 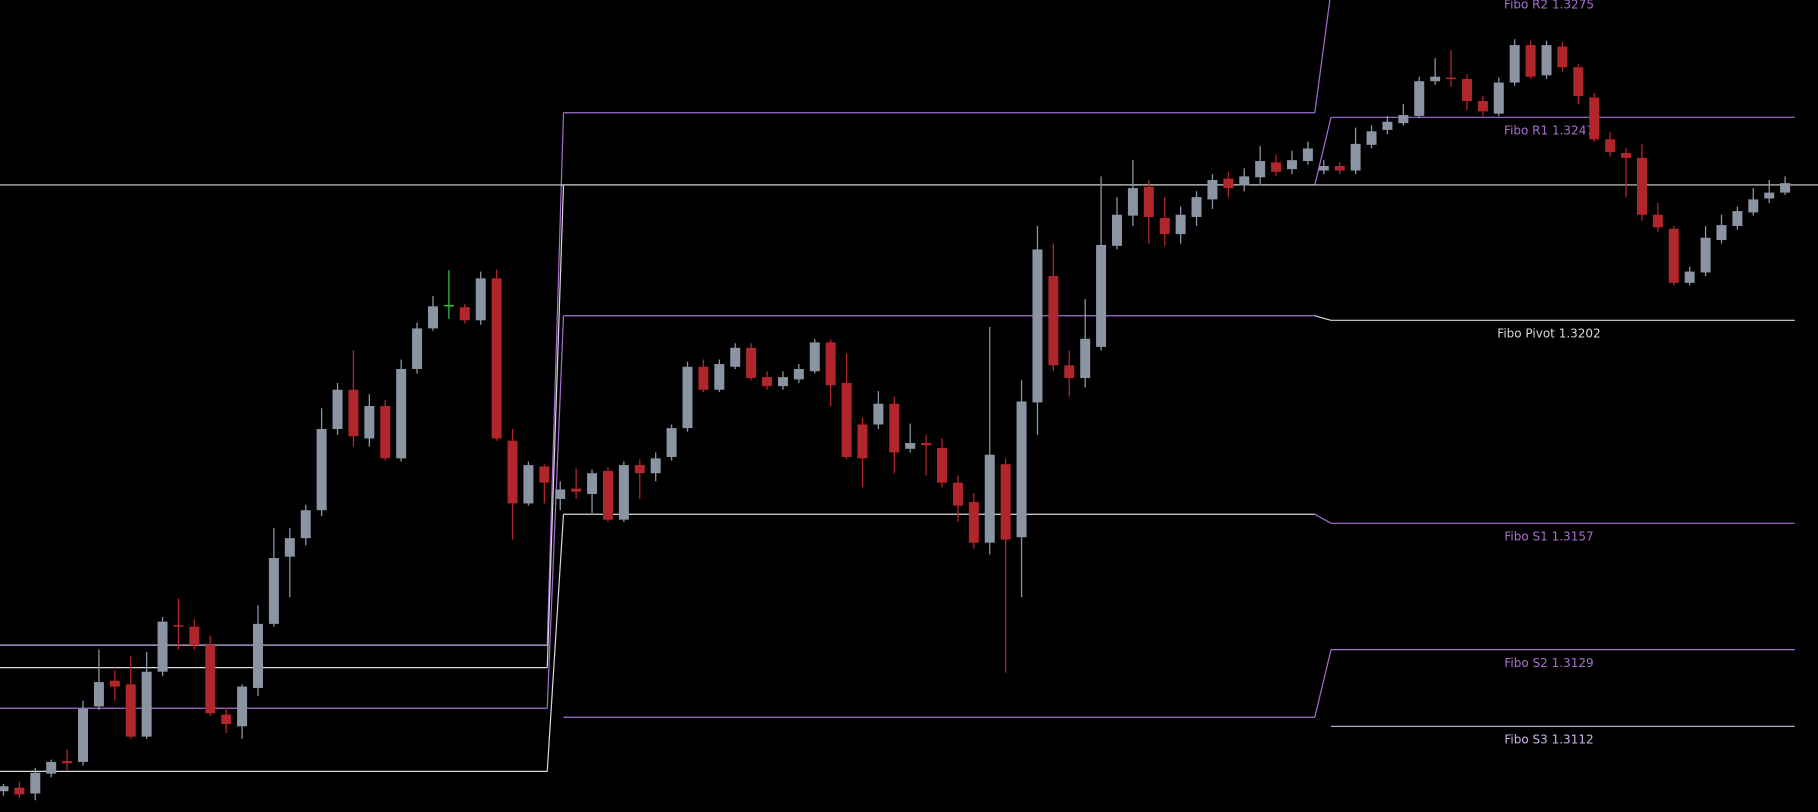 I want to click on pivot-label: Fibo S2 1.3129, so click(x=1548, y=663).